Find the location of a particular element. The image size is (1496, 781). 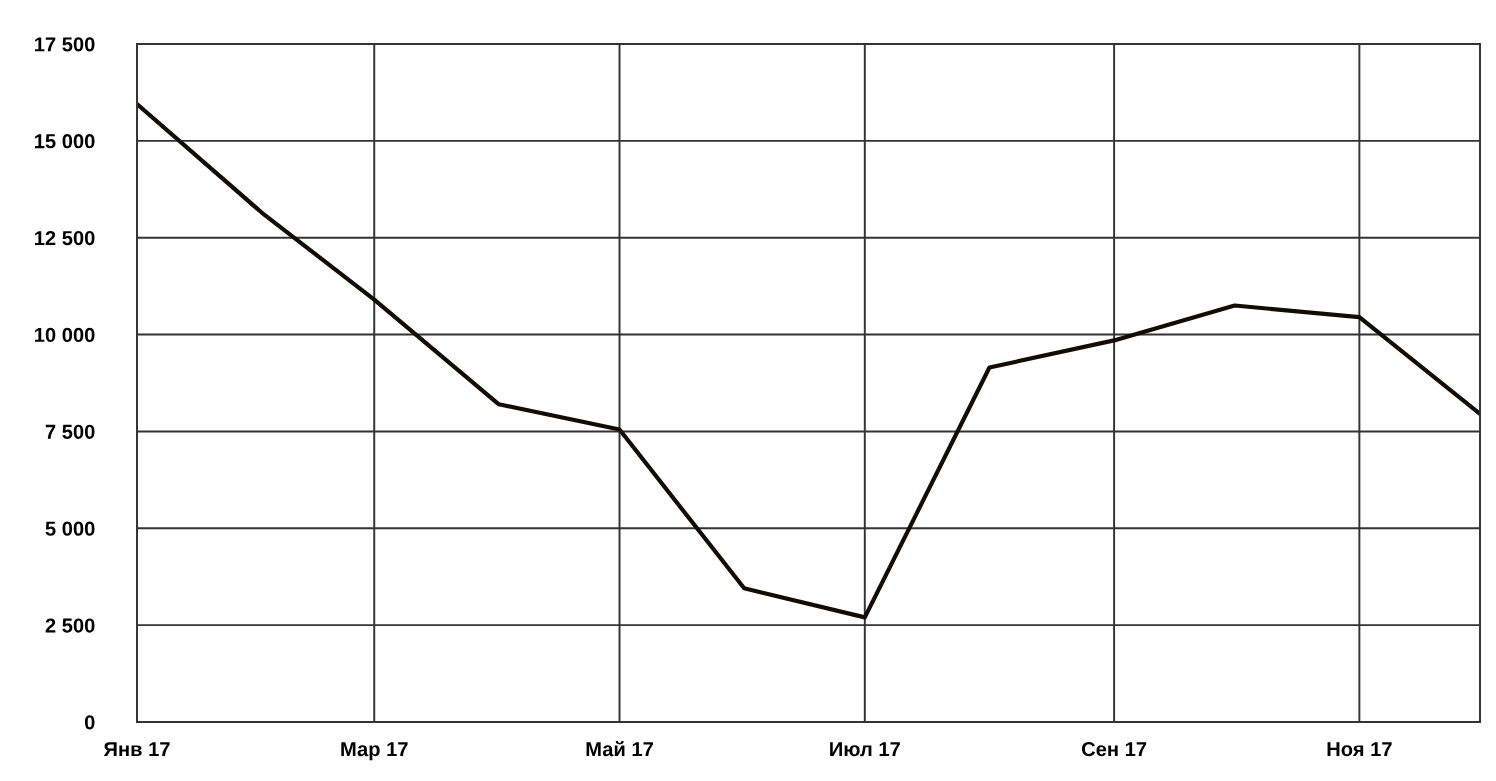

y-tick-label: 12 500 is located at coordinates (65, 238).